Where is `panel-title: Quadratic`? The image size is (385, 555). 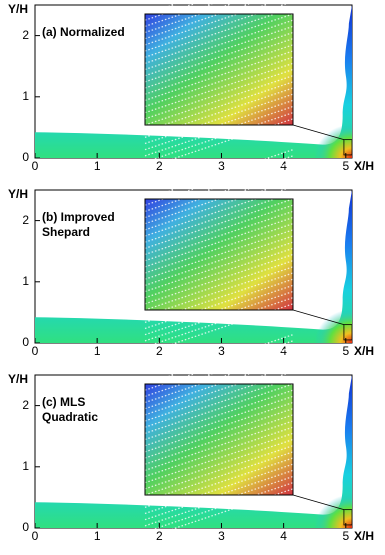 panel-title: Quadratic is located at coordinates (70, 417).